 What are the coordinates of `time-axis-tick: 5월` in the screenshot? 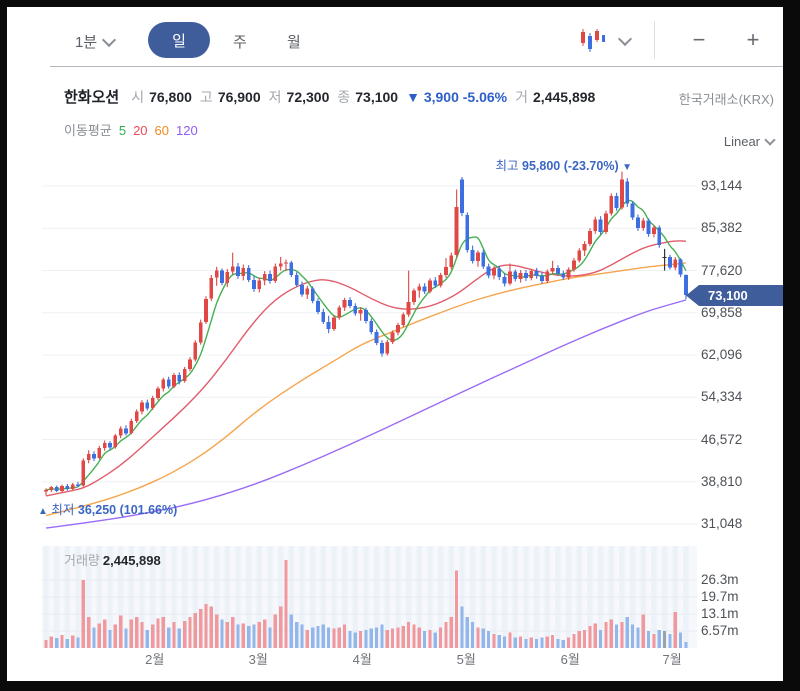 It's located at (466, 659).